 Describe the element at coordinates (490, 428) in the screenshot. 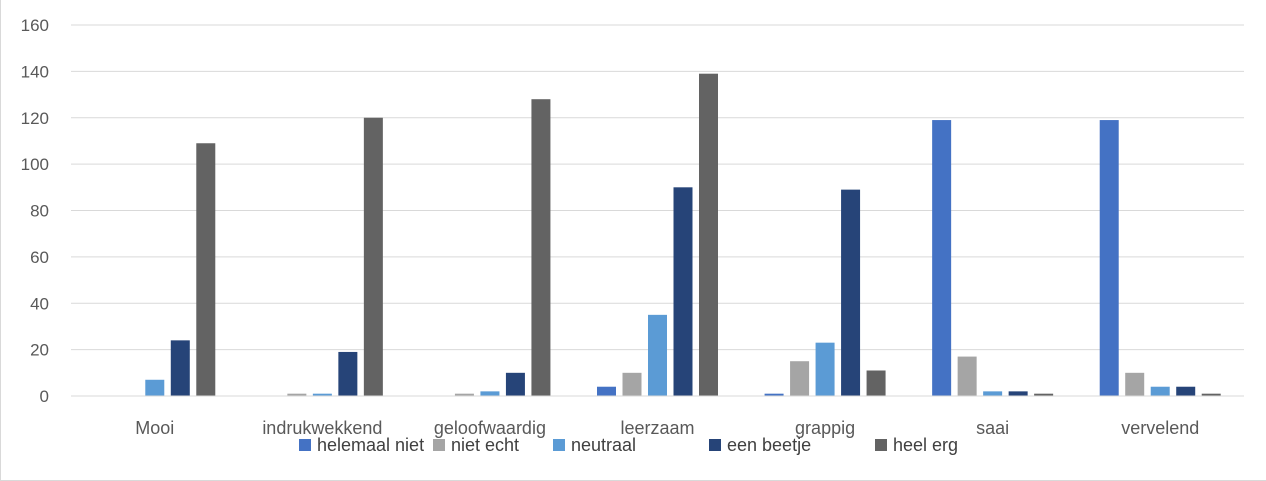

I see `x-category-label: geloofwaardig` at that location.